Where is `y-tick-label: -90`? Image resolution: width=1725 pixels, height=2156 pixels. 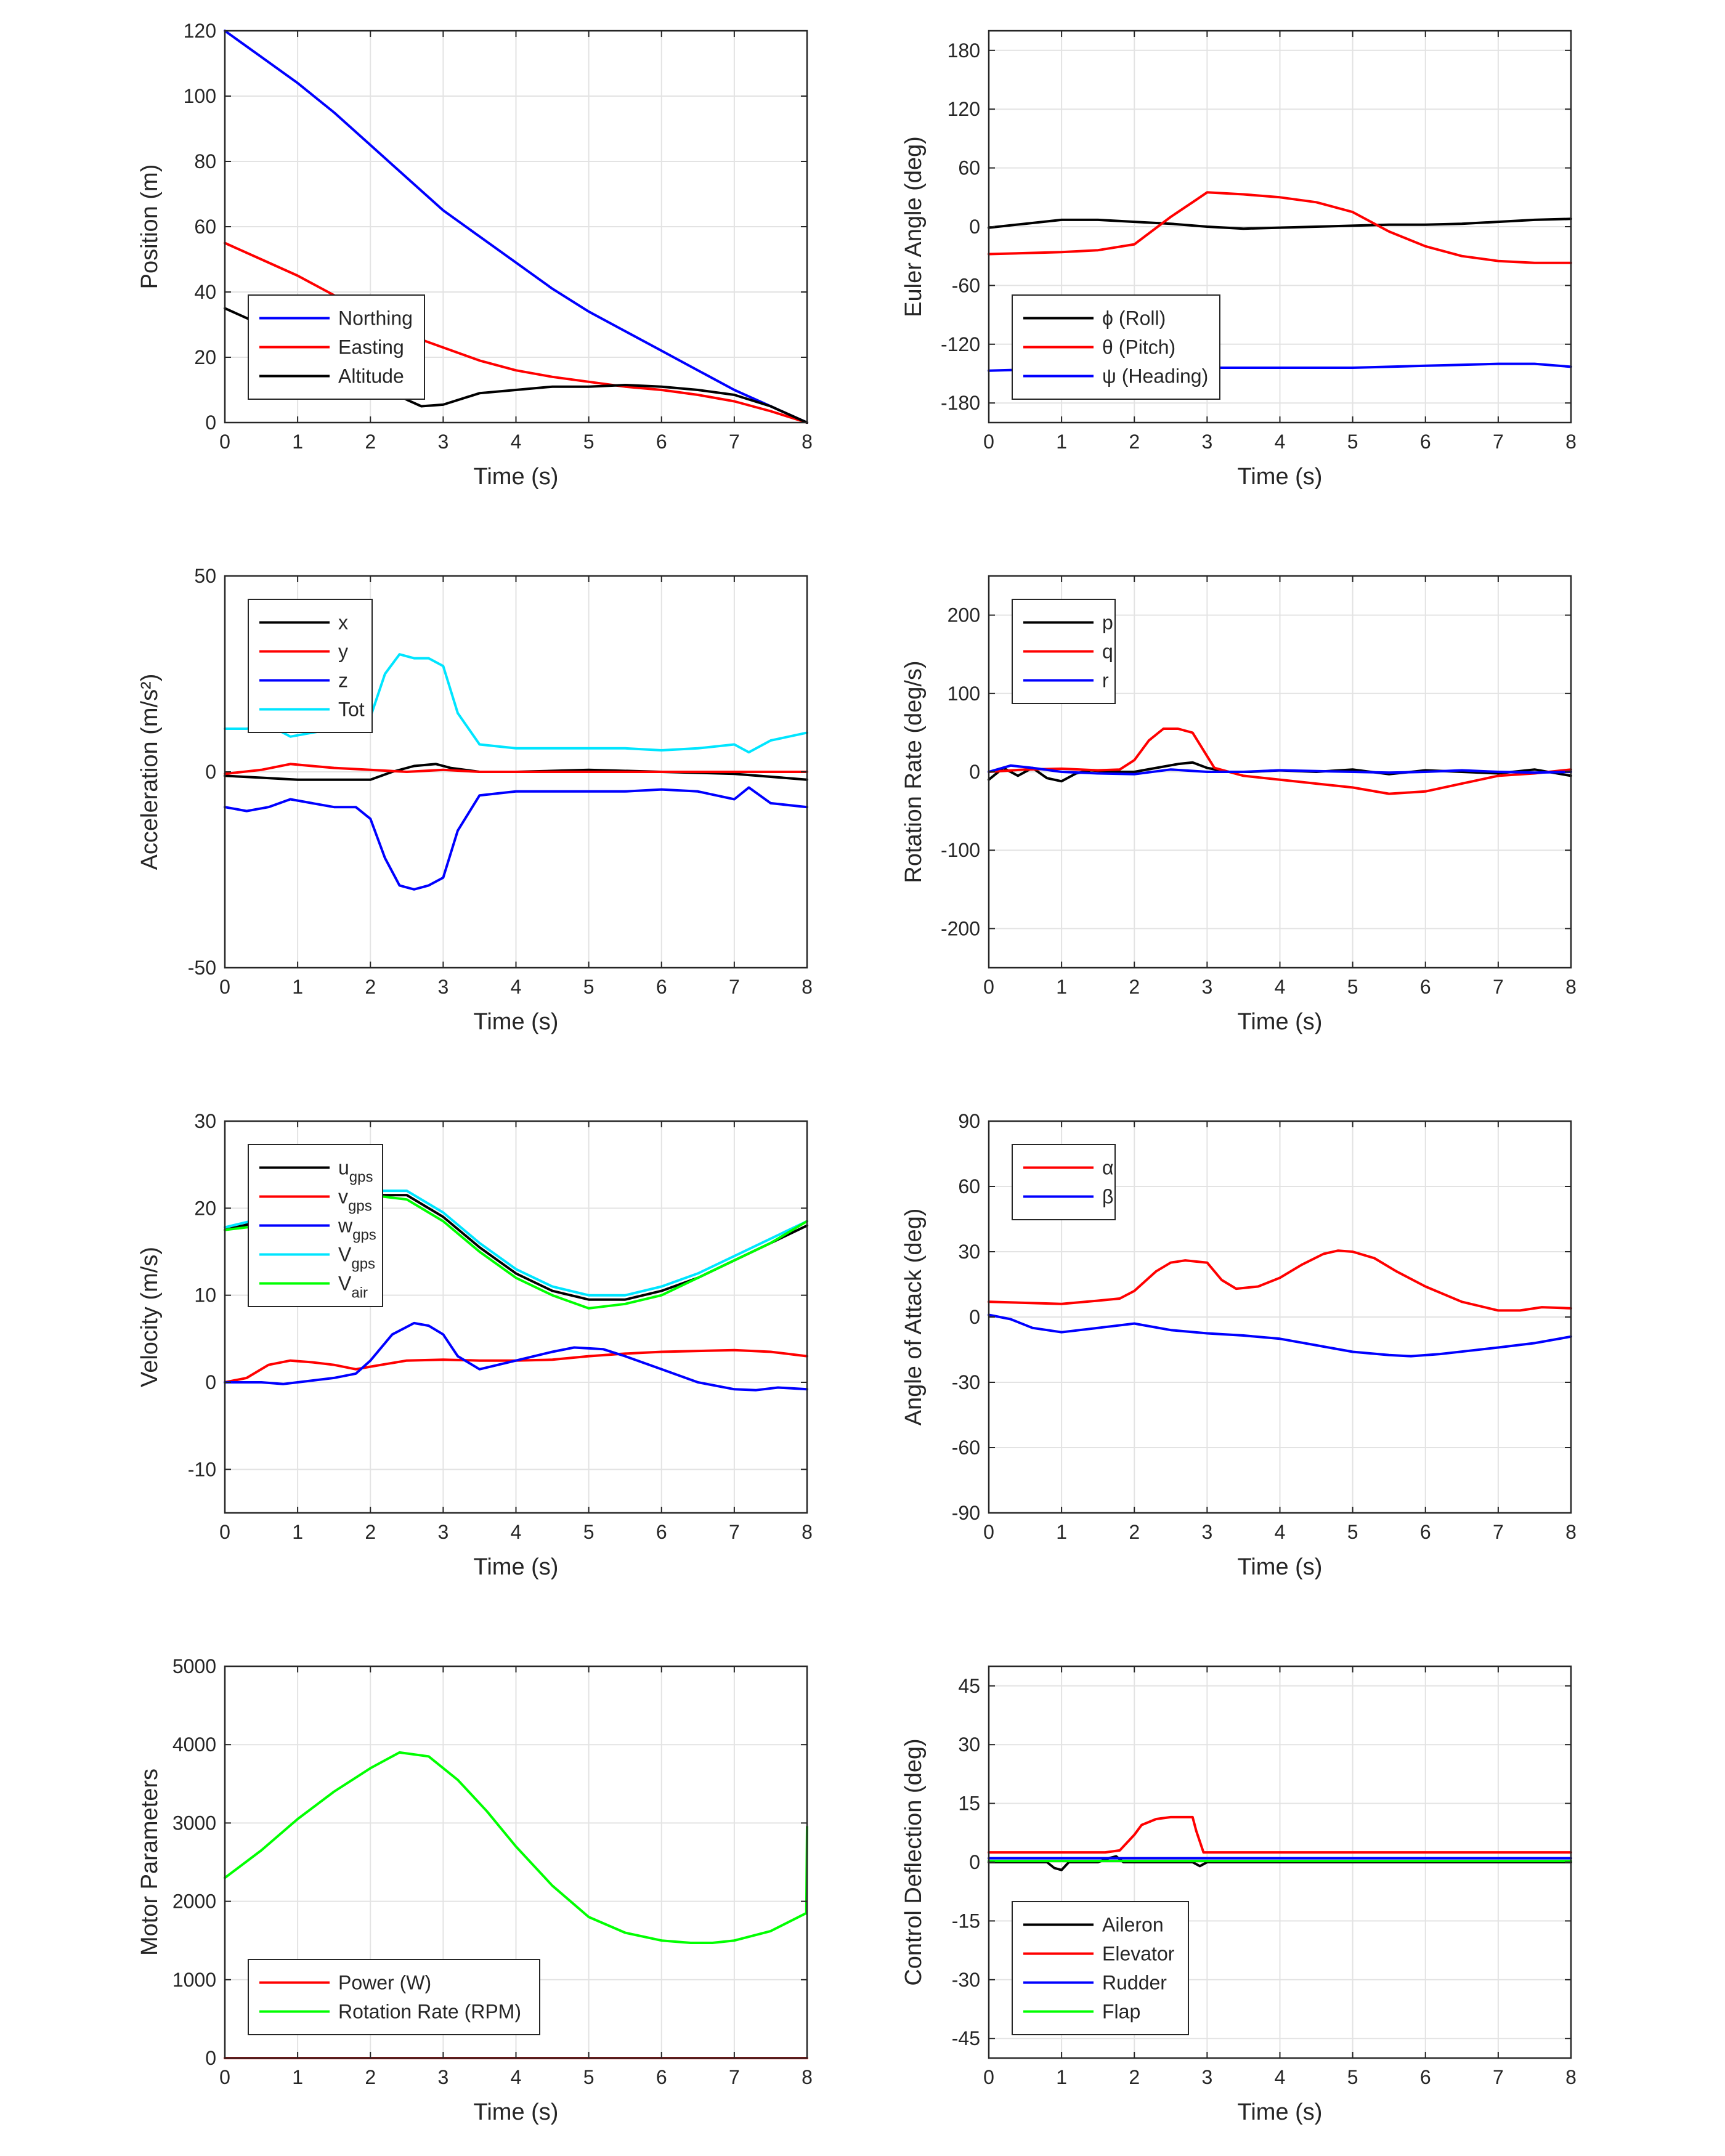 y-tick-label: -90 is located at coordinates (966, 1513).